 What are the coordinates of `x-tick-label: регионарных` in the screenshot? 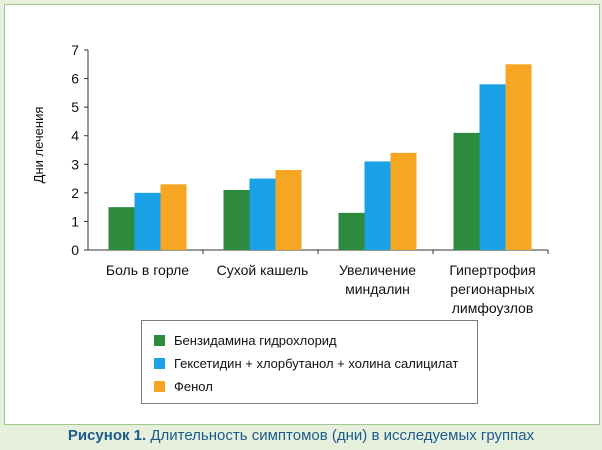 It's located at (492, 289).